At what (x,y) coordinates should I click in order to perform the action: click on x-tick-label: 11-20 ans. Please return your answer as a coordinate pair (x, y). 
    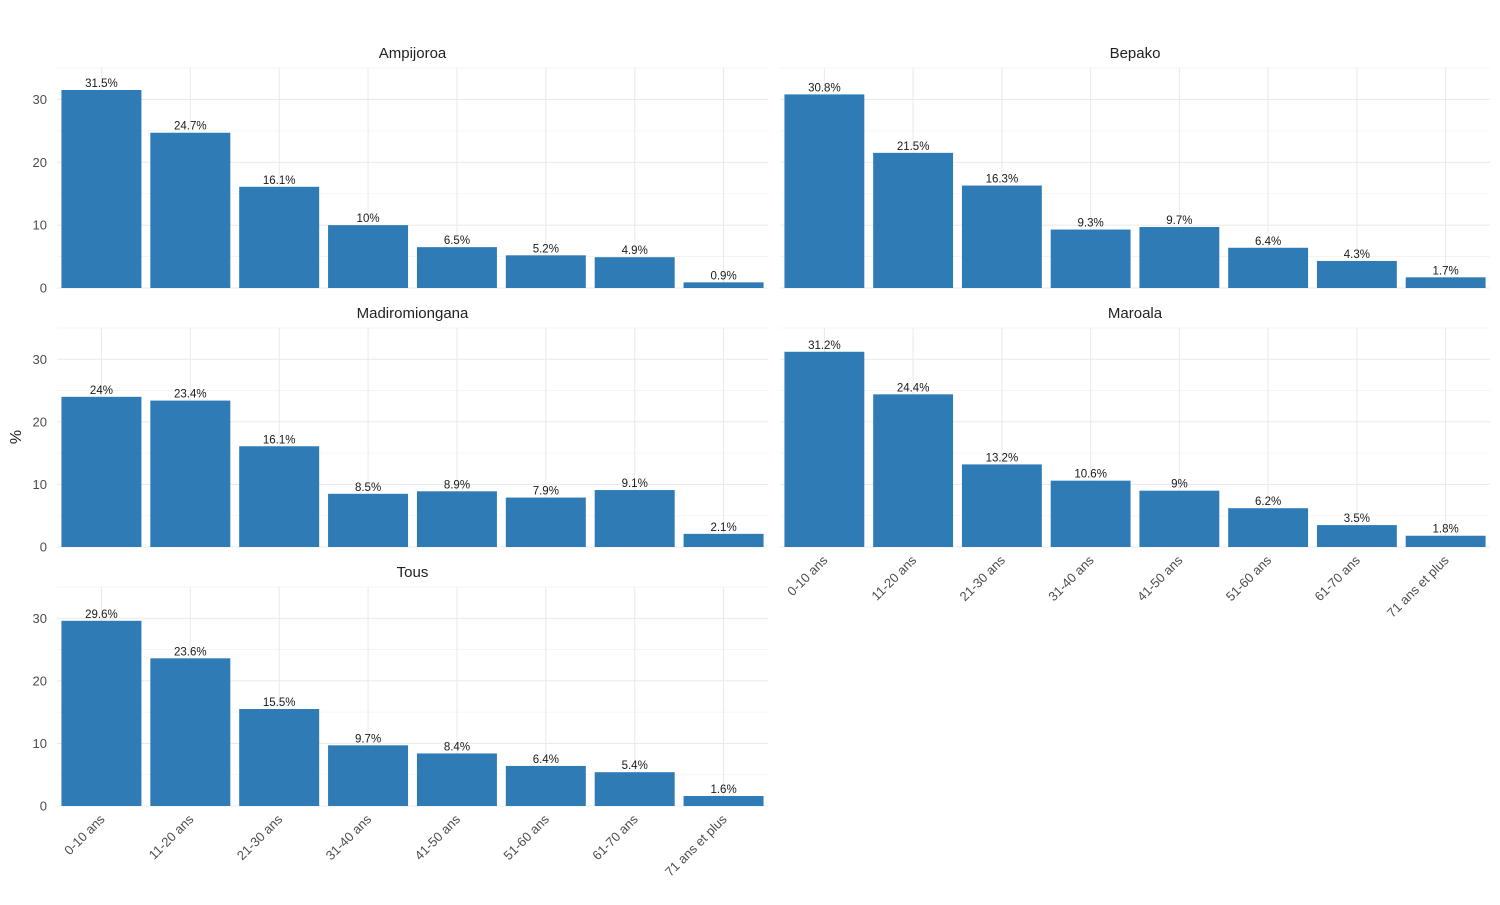
    Looking at the image, I should click on (893, 577).